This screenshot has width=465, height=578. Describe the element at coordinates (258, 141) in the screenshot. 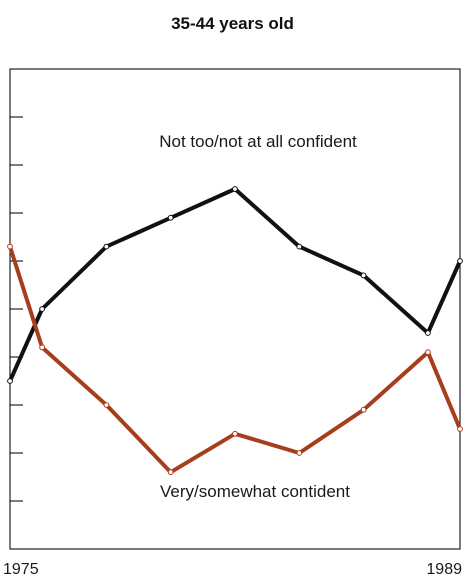

I see `series-label-not-confident: Not too/not at all confident` at that location.